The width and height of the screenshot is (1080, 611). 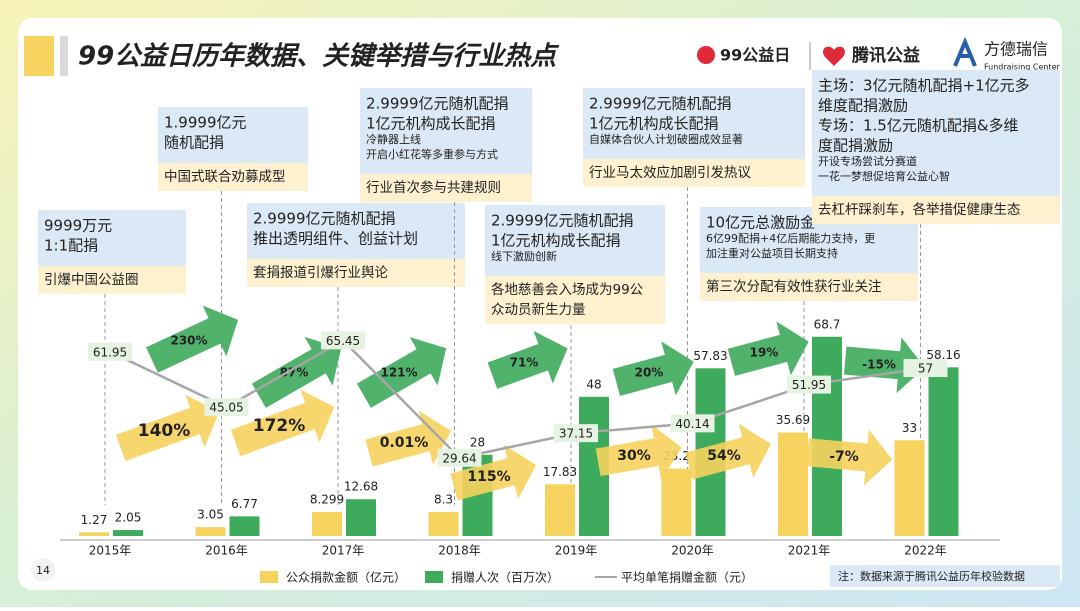 I want to click on callout-note: 开设专场尝试分赛道, so click(x=867, y=161).